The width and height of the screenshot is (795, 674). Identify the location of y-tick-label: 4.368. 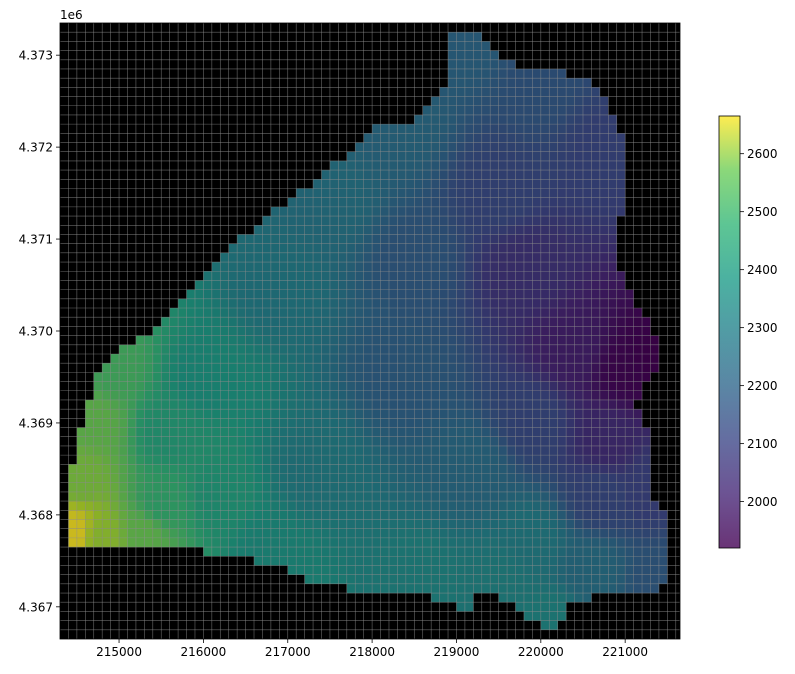
(36, 515).